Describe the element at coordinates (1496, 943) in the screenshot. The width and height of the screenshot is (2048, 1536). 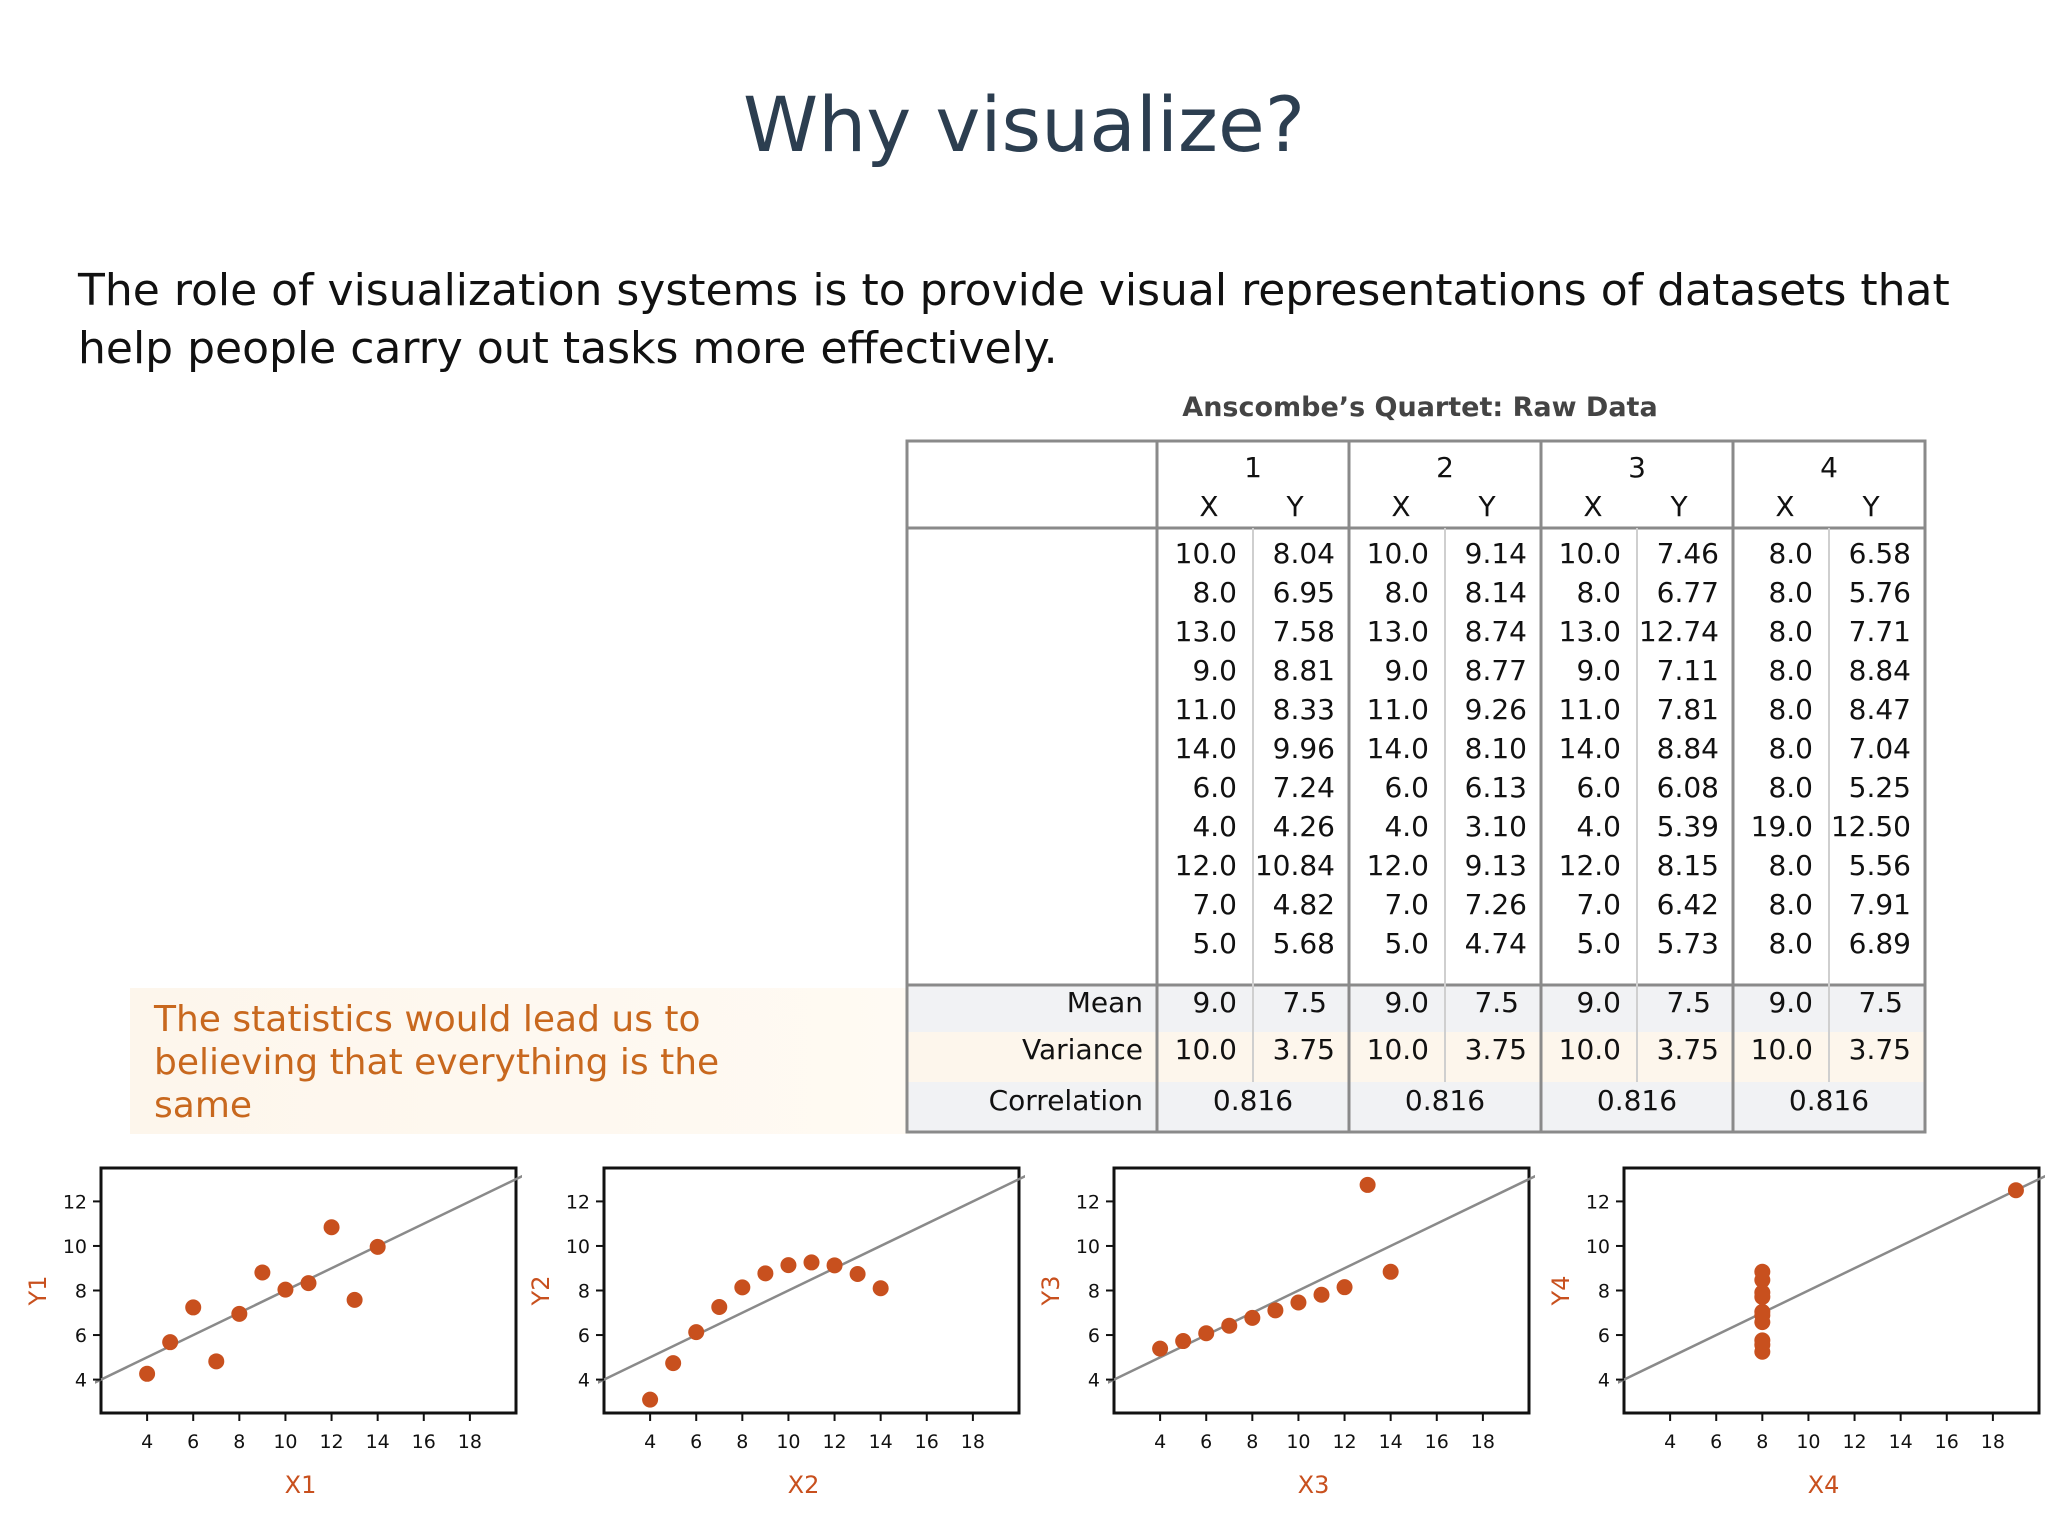
I see `table-cell: 4.74` at that location.